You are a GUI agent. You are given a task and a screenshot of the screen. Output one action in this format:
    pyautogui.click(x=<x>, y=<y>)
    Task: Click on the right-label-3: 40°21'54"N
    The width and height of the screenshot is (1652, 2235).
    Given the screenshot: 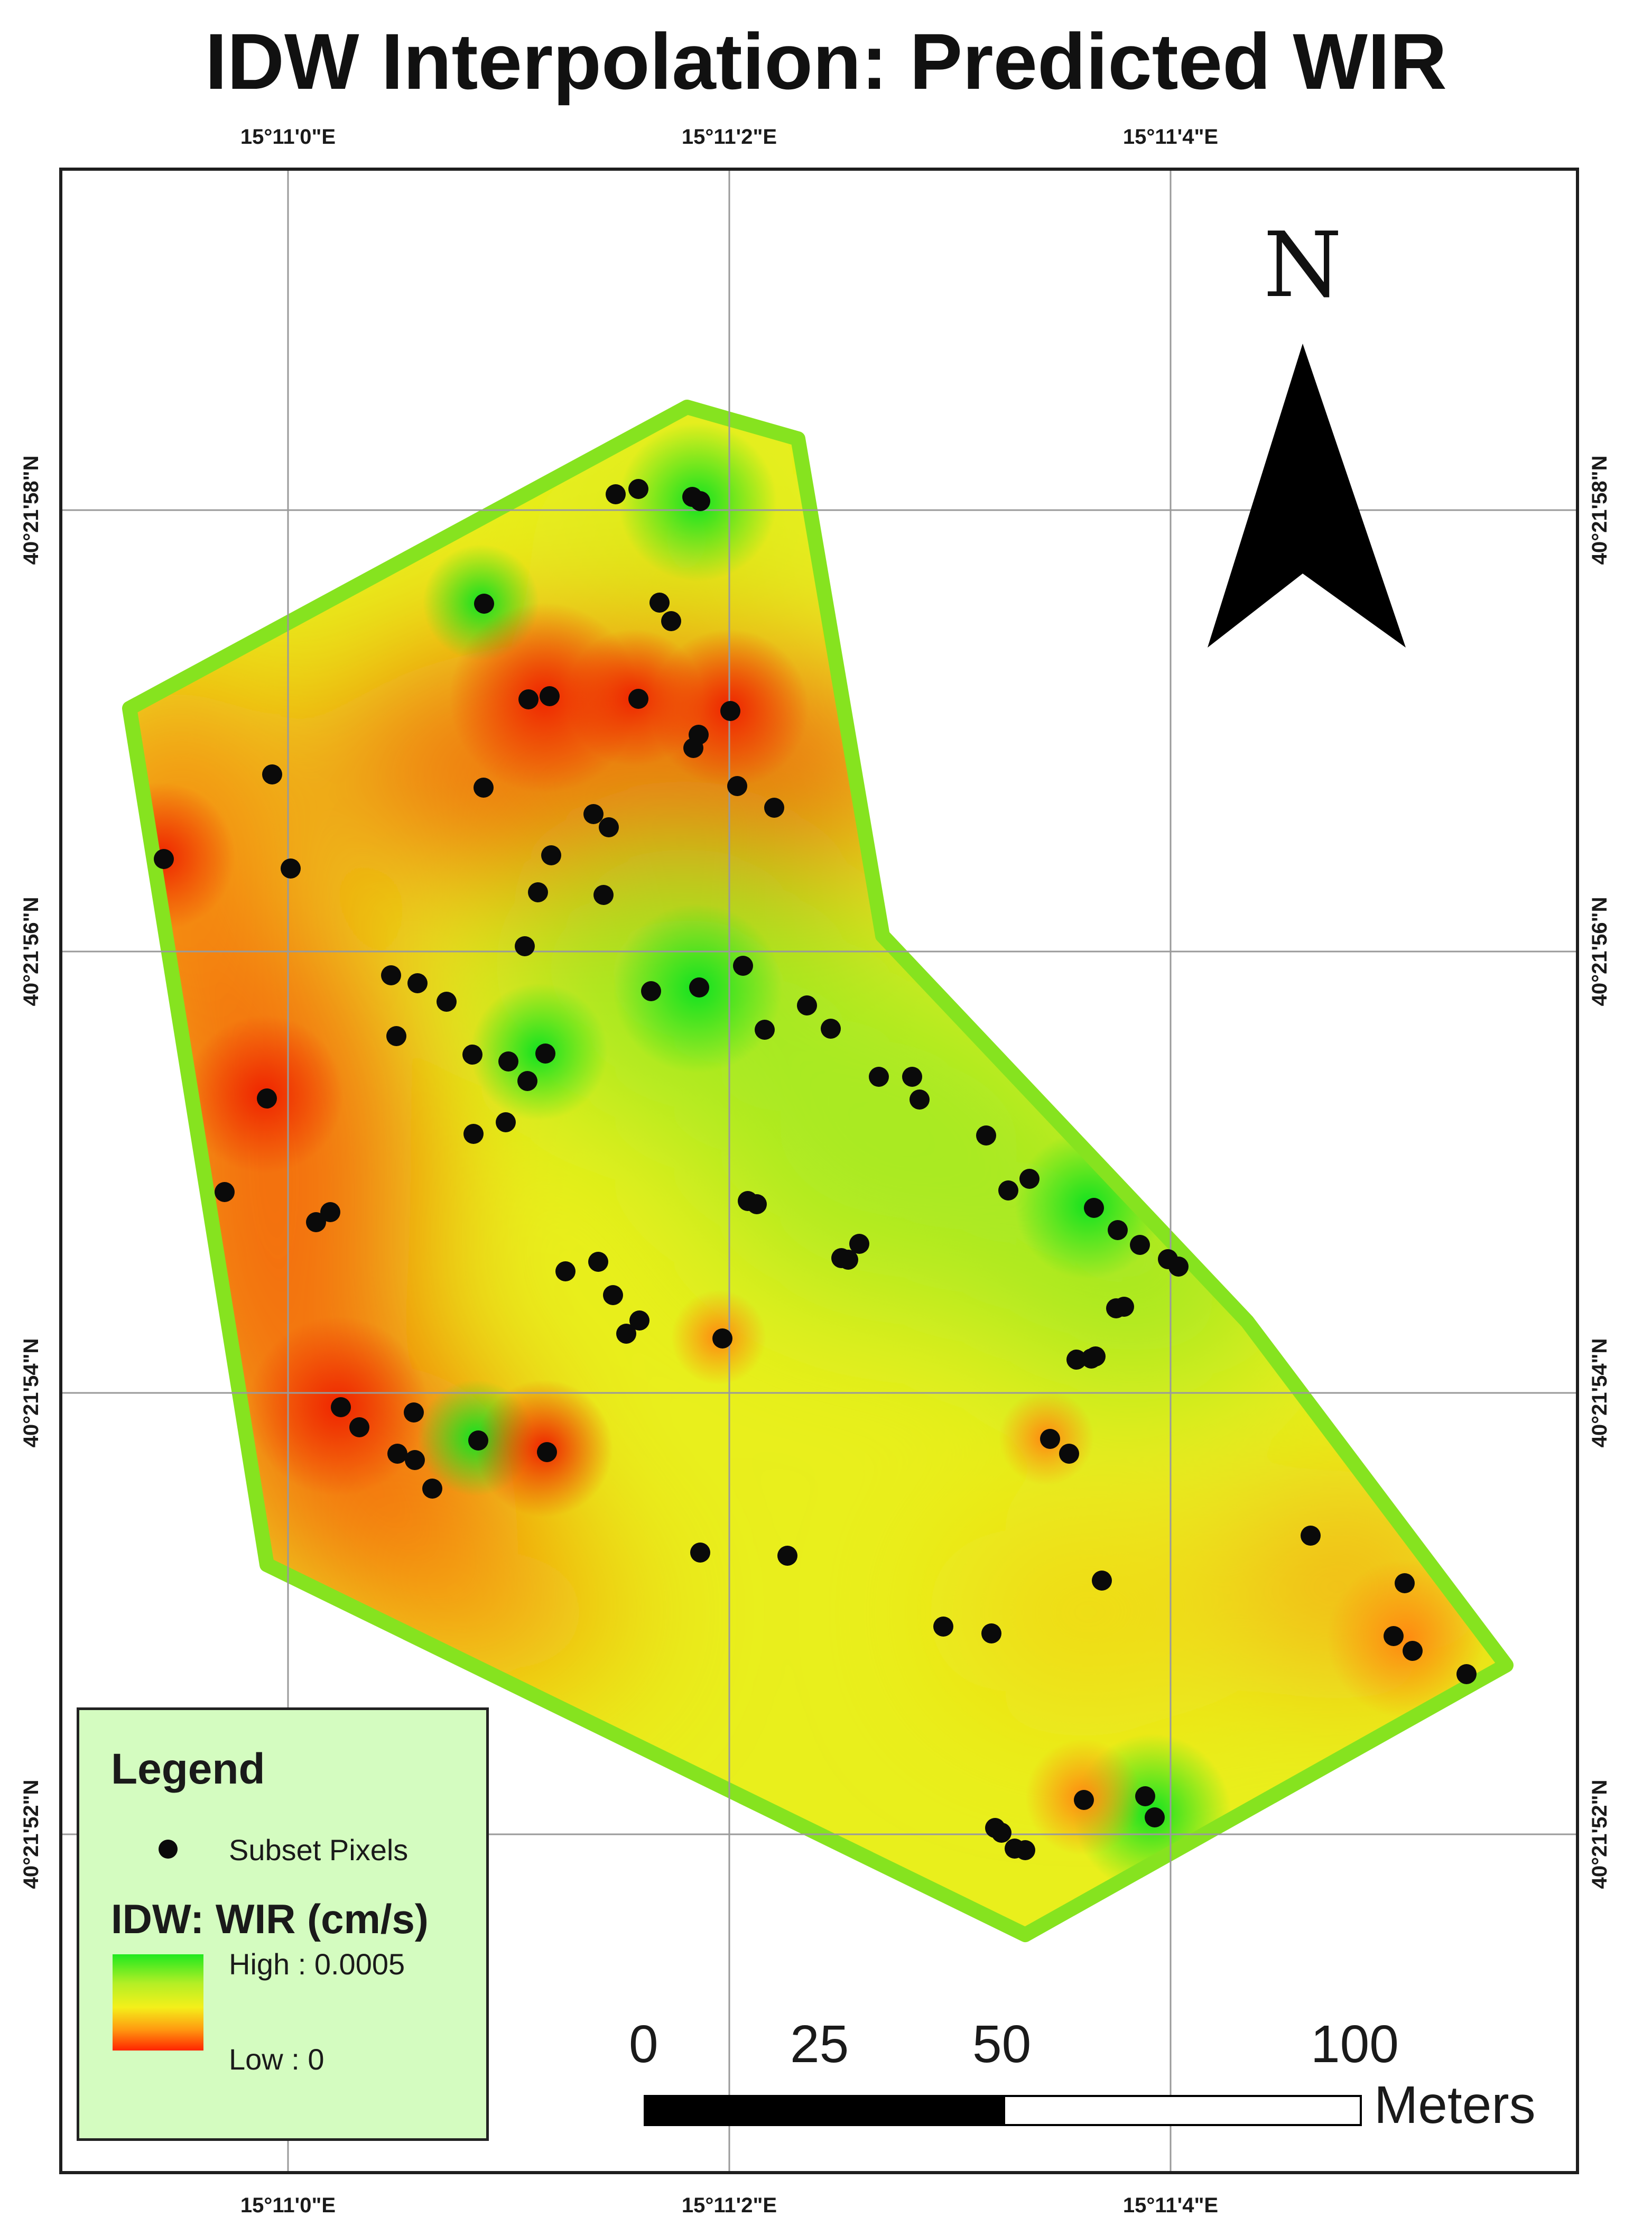 What is the action you would take?
    pyautogui.click(x=1599, y=1393)
    